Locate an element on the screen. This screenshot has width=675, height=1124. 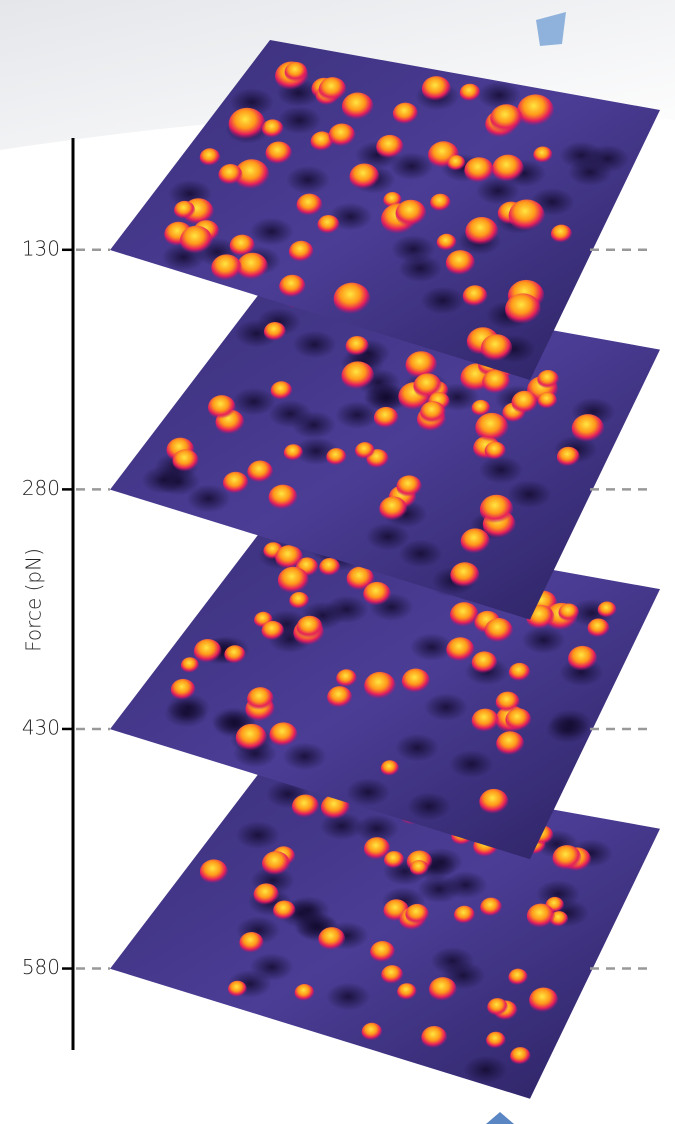
axis-label: Force (pN) is located at coordinates (34, 600).